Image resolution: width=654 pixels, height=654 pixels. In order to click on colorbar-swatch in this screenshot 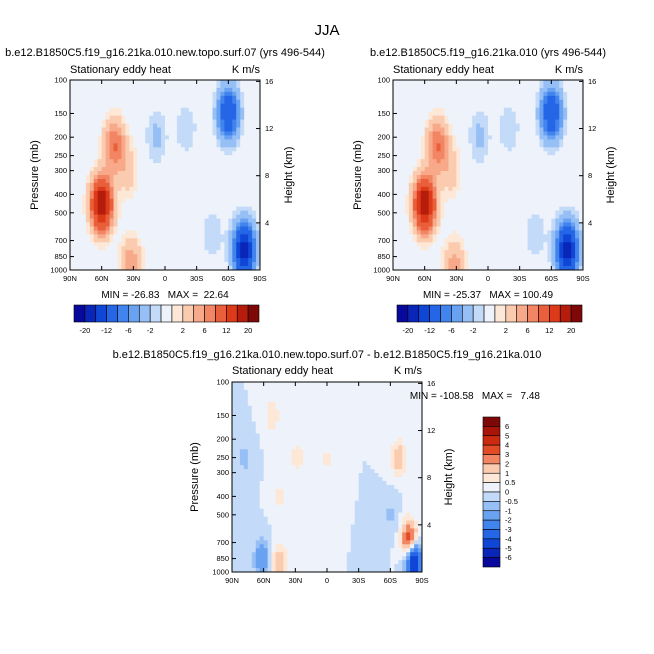, I will do `click(446, 313)`.